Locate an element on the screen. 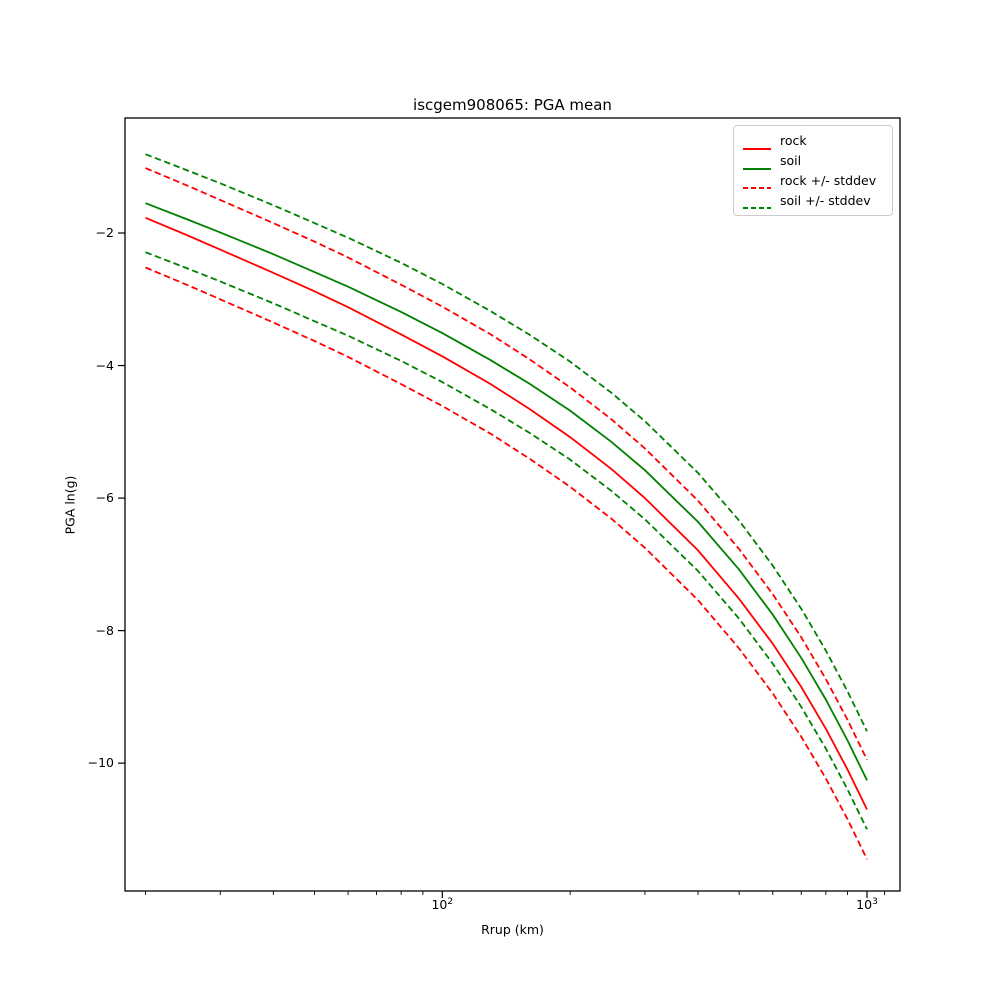 The height and width of the screenshot is (1000, 1000). x-tick-label: 103 is located at coordinates (867, 905).